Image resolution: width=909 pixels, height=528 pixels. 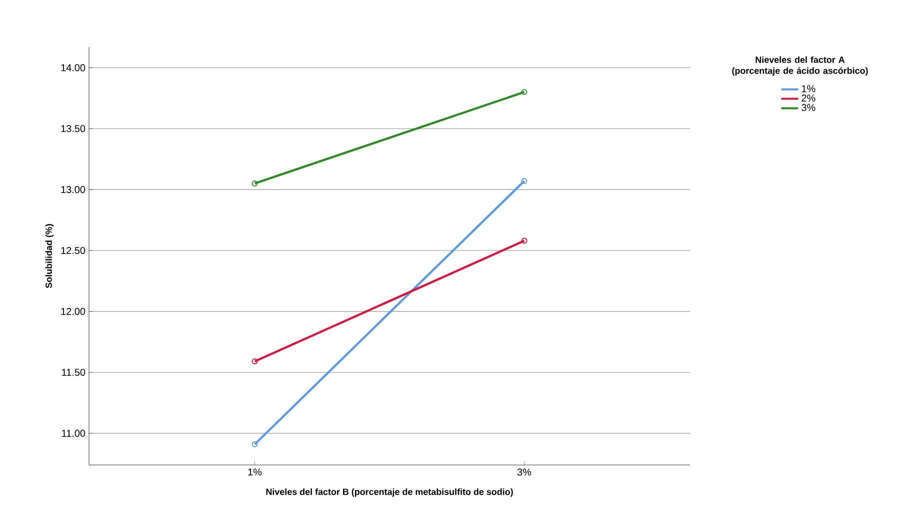 I want to click on legend-label: 1%, so click(x=809, y=88).